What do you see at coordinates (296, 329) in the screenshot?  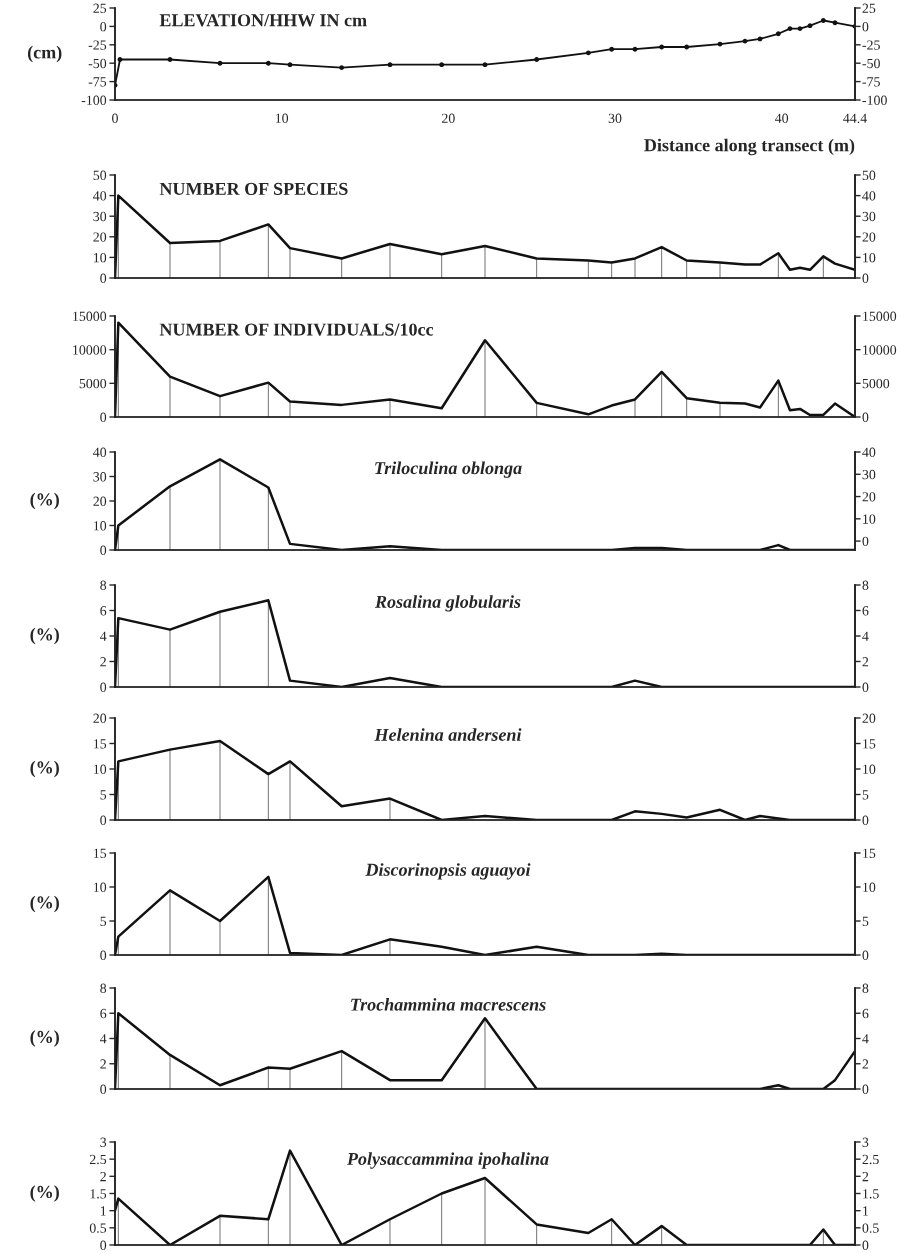 I see `chart-title: NUMBER OF INDIVIDUALS/10cc` at bounding box center [296, 329].